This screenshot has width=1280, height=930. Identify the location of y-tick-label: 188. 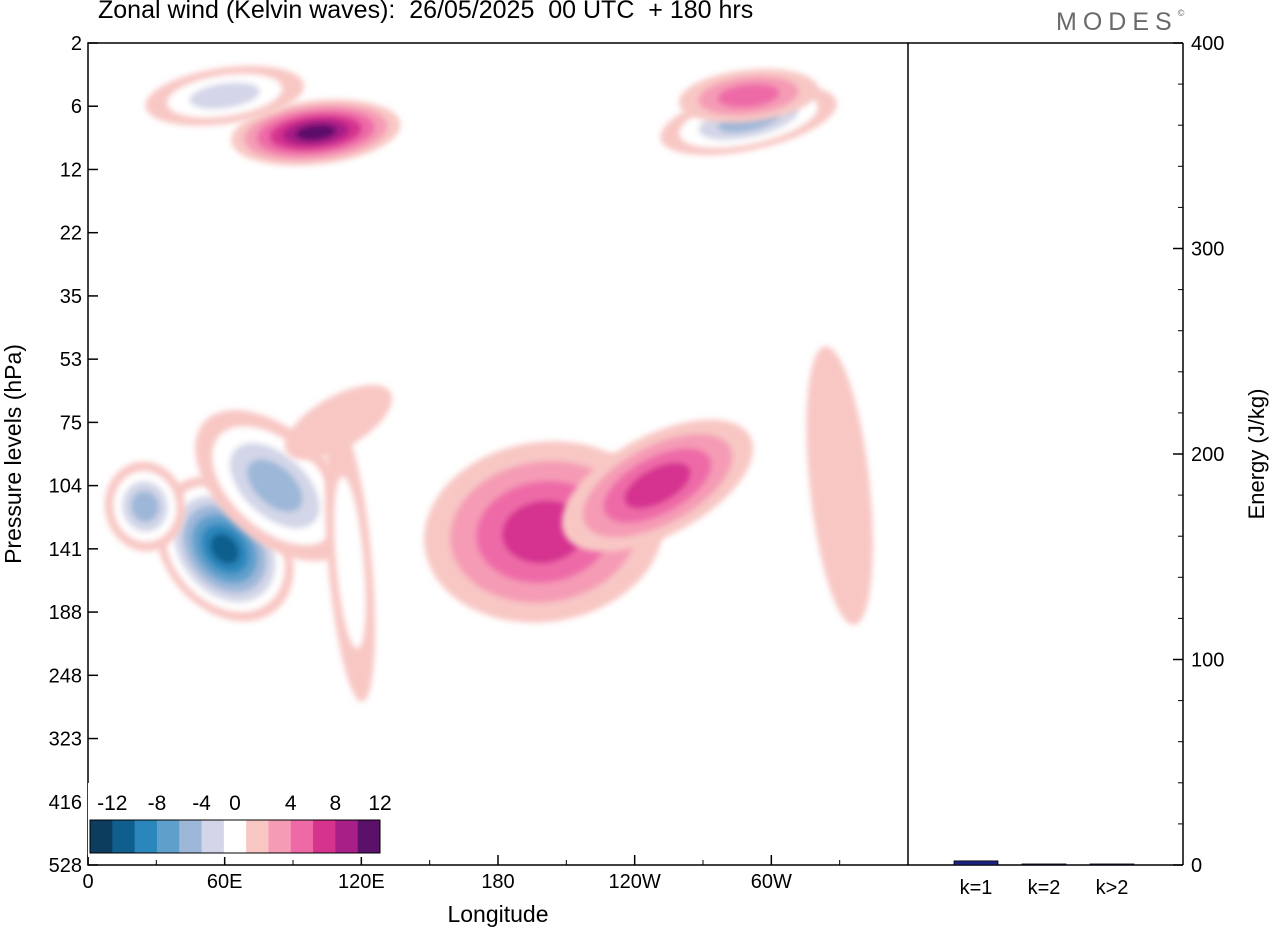
(65, 613).